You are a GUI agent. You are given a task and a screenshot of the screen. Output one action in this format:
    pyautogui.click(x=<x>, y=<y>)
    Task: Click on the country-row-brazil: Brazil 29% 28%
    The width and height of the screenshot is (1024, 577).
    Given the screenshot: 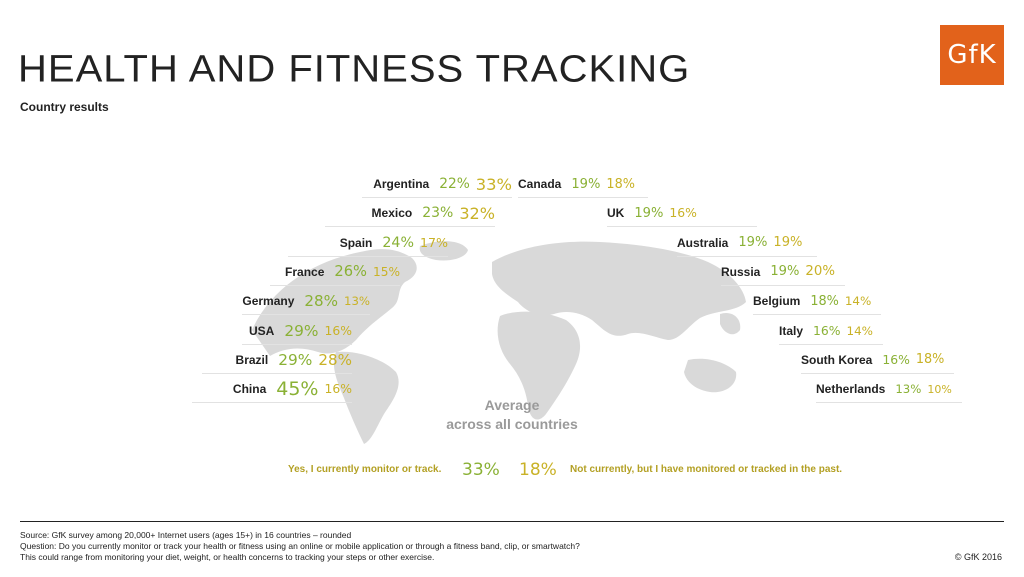 What is the action you would take?
    pyautogui.click(x=277, y=361)
    